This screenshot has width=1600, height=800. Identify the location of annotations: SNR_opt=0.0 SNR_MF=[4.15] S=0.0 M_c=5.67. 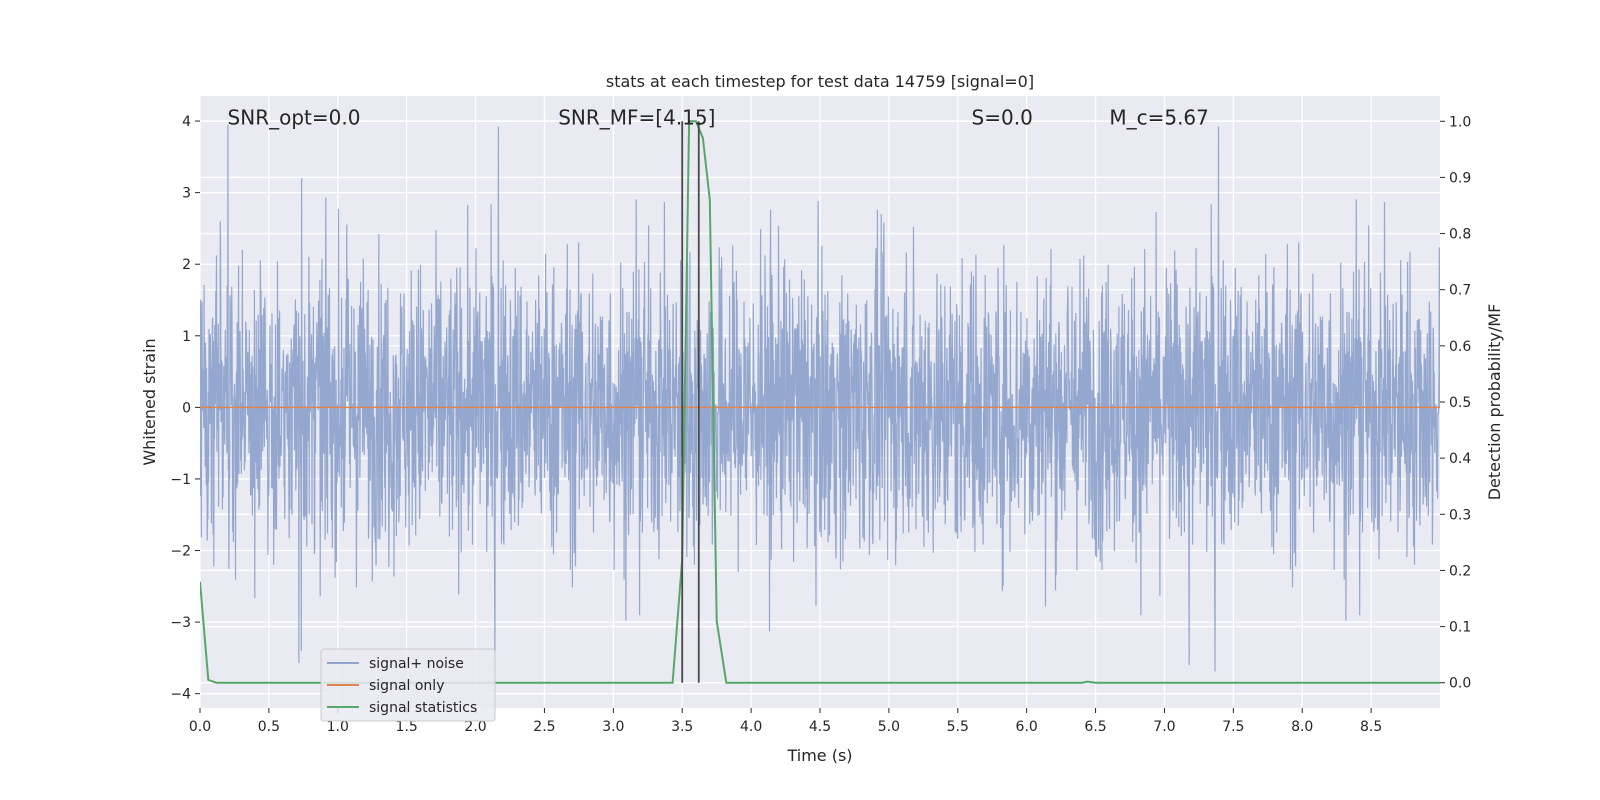
(718, 117).